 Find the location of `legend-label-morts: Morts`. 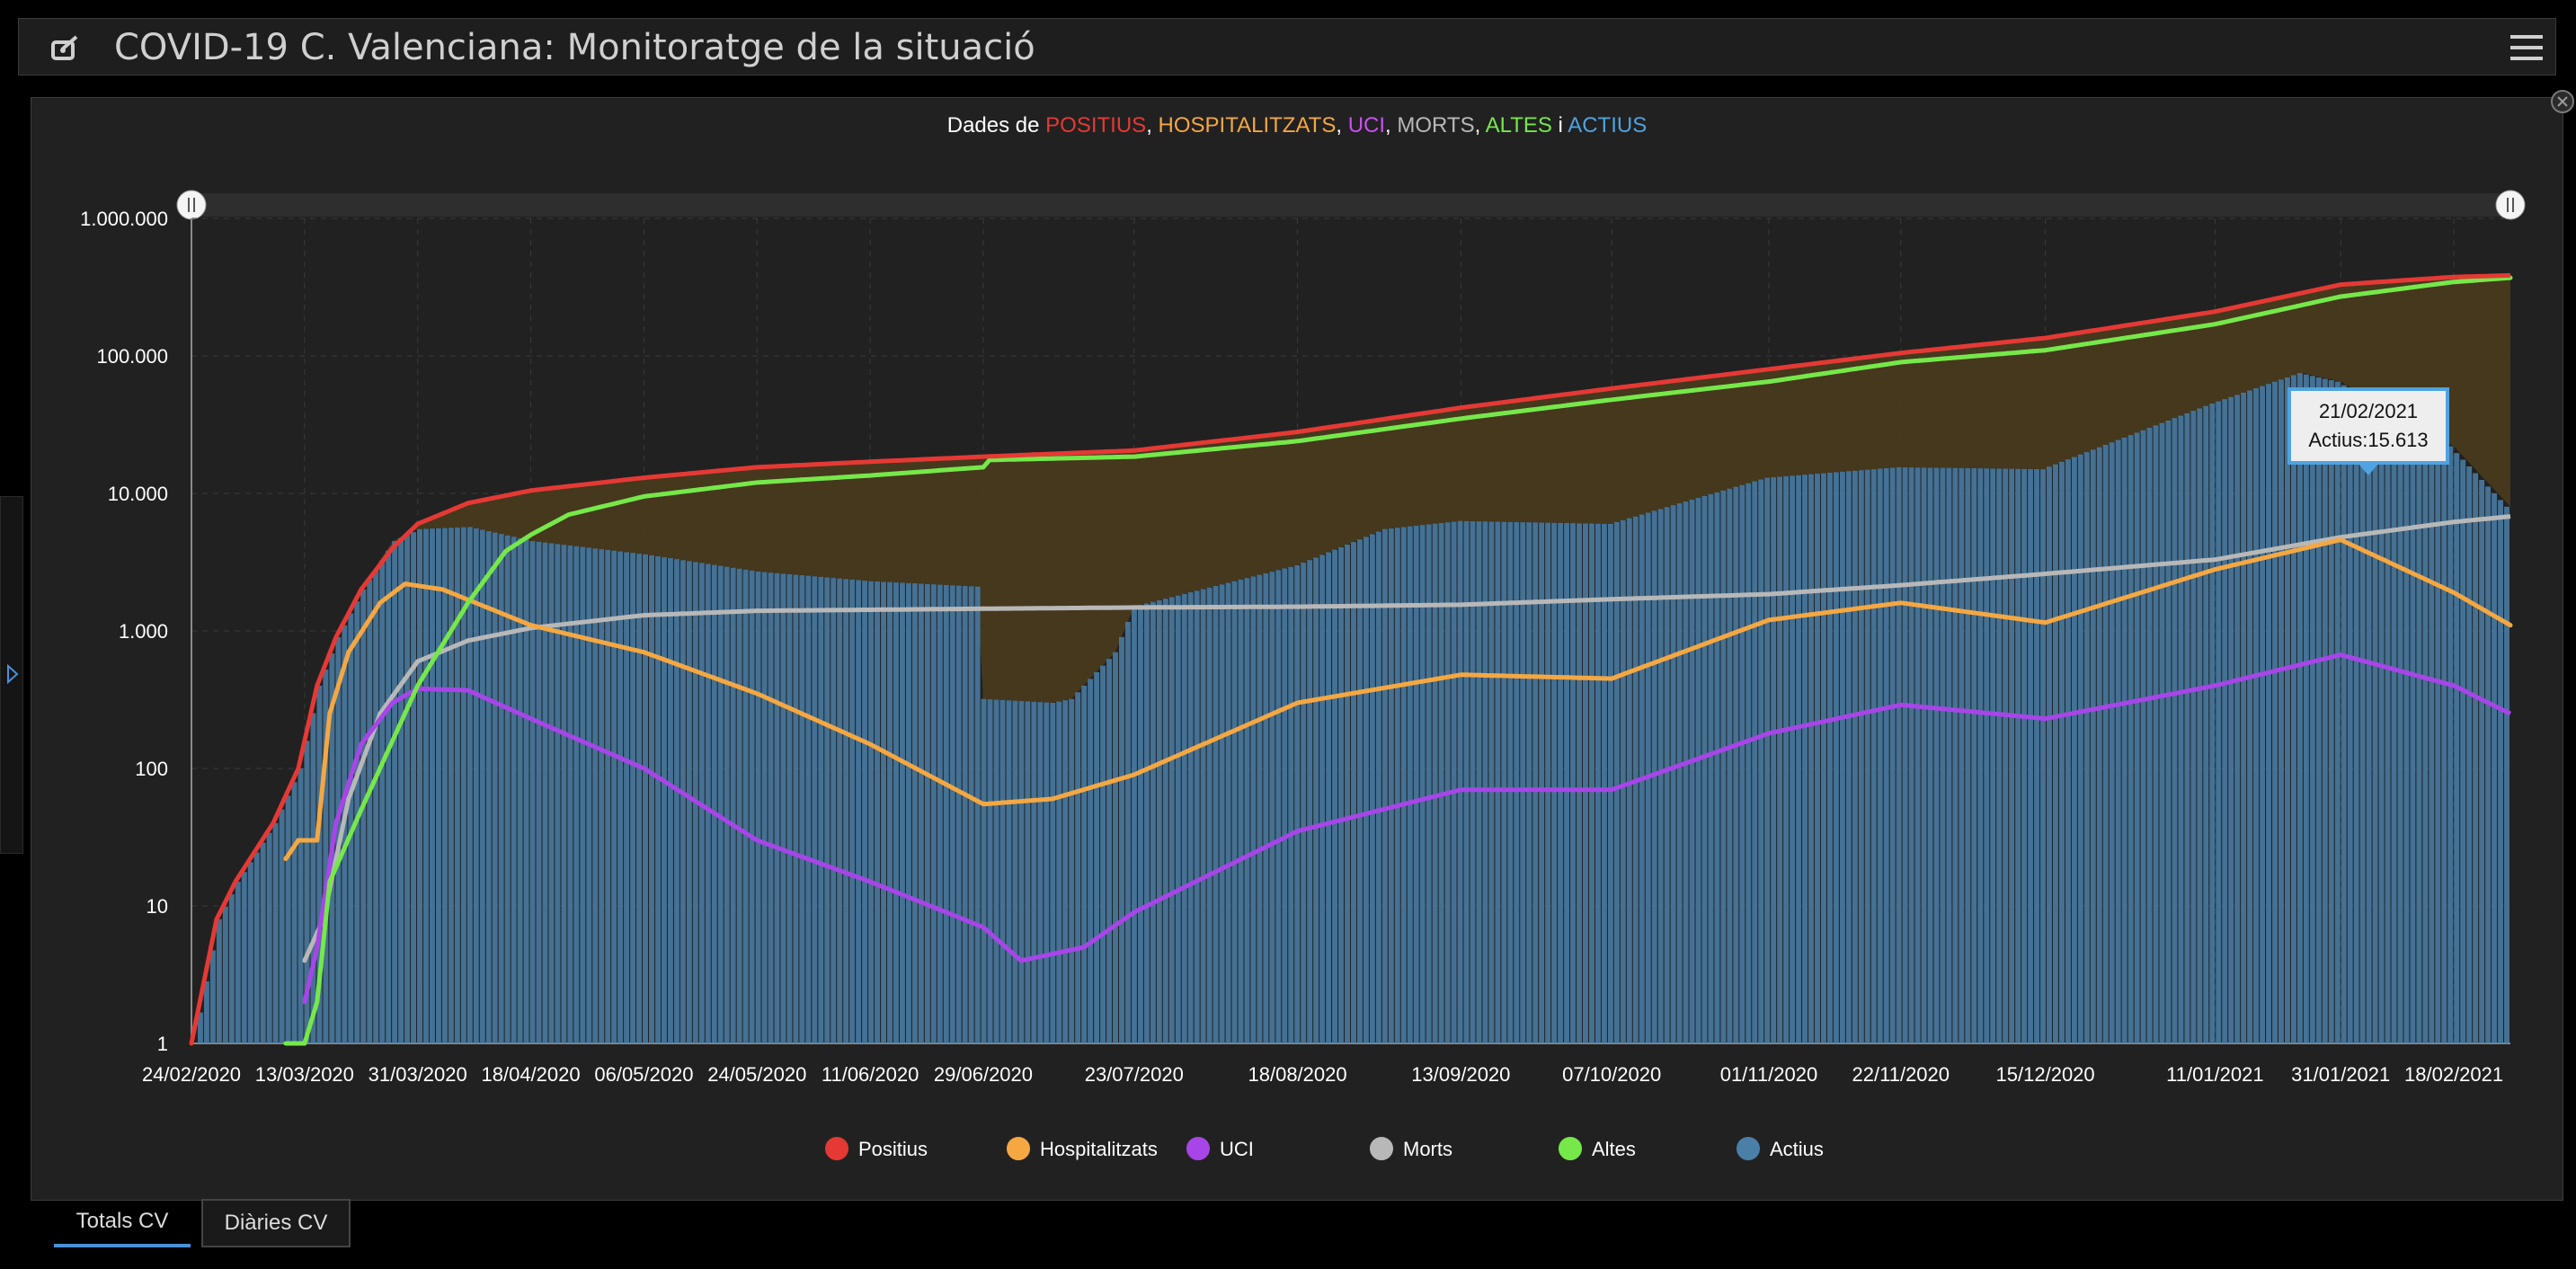

legend-label-morts: Morts is located at coordinates (1427, 1149).